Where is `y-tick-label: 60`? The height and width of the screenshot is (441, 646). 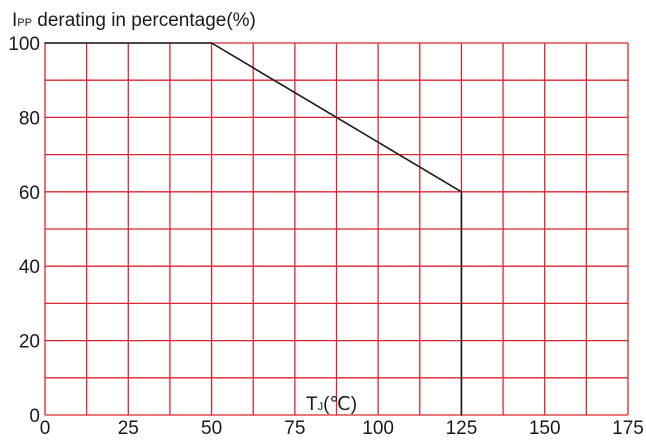
y-tick-label: 60 is located at coordinates (29, 193).